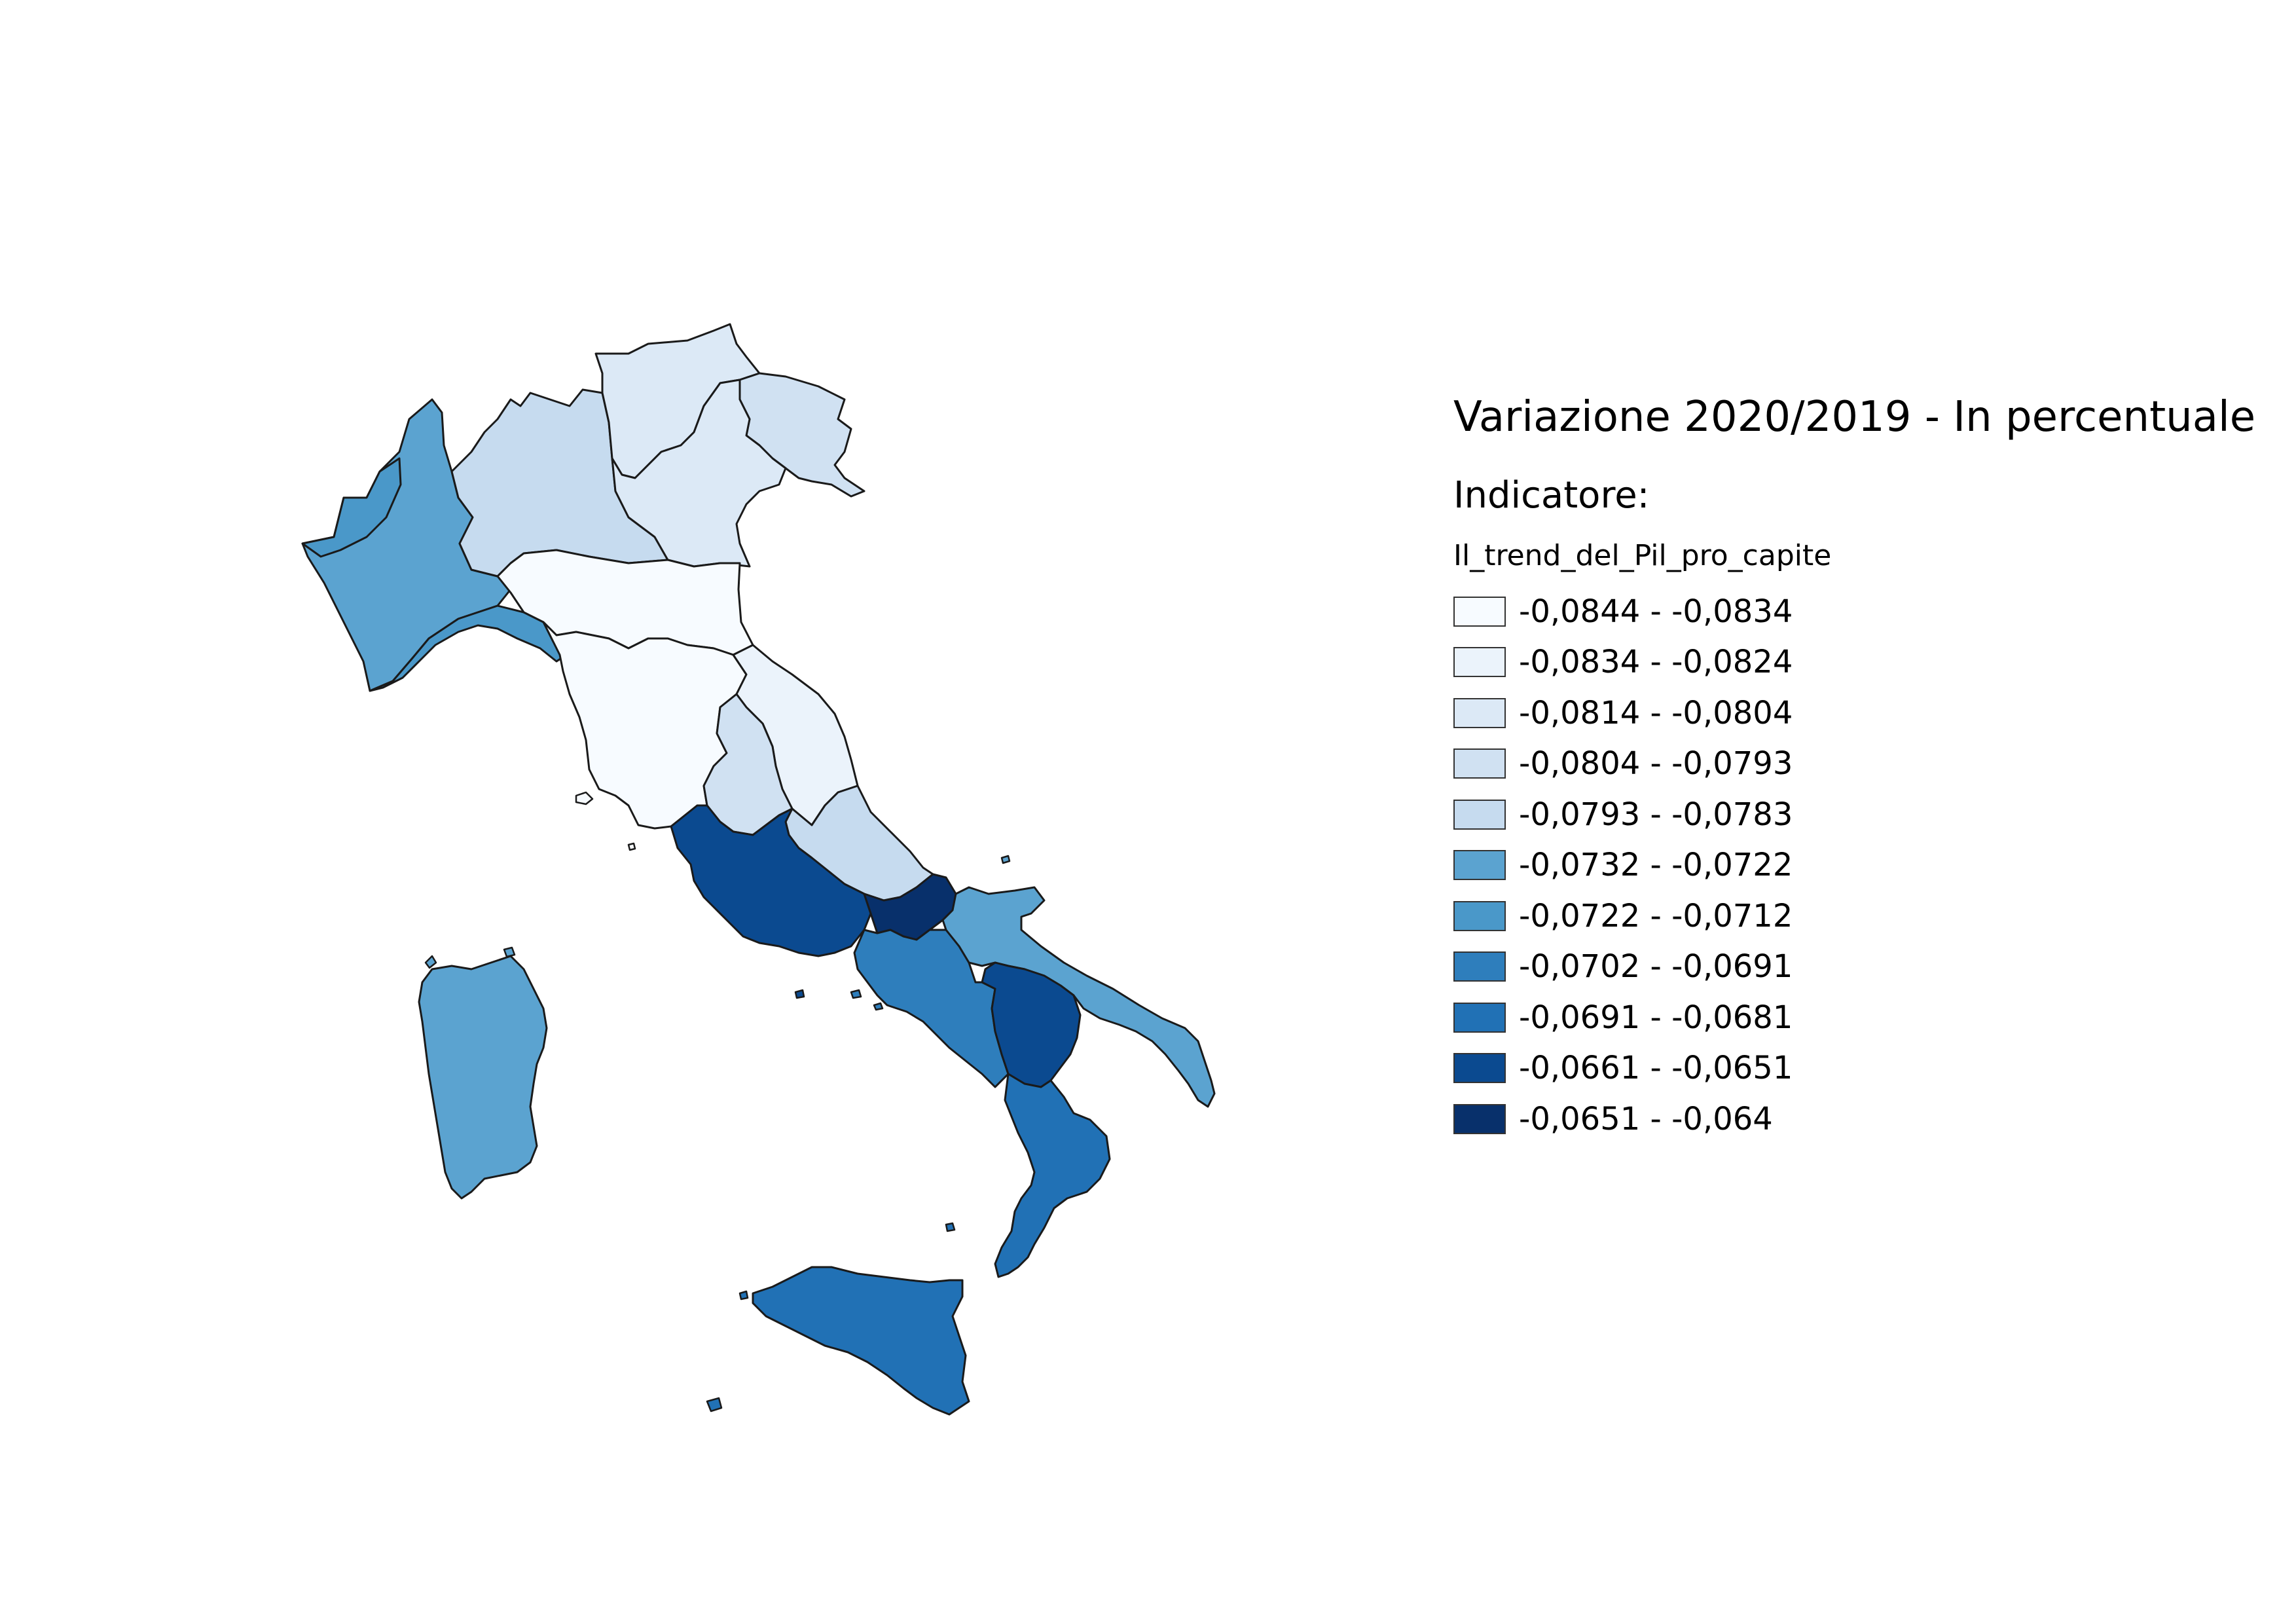 The width and height of the screenshot is (2296, 1624). What do you see at coordinates (799, 994) in the screenshot?
I see `island-ponza` at bounding box center [799, 994].